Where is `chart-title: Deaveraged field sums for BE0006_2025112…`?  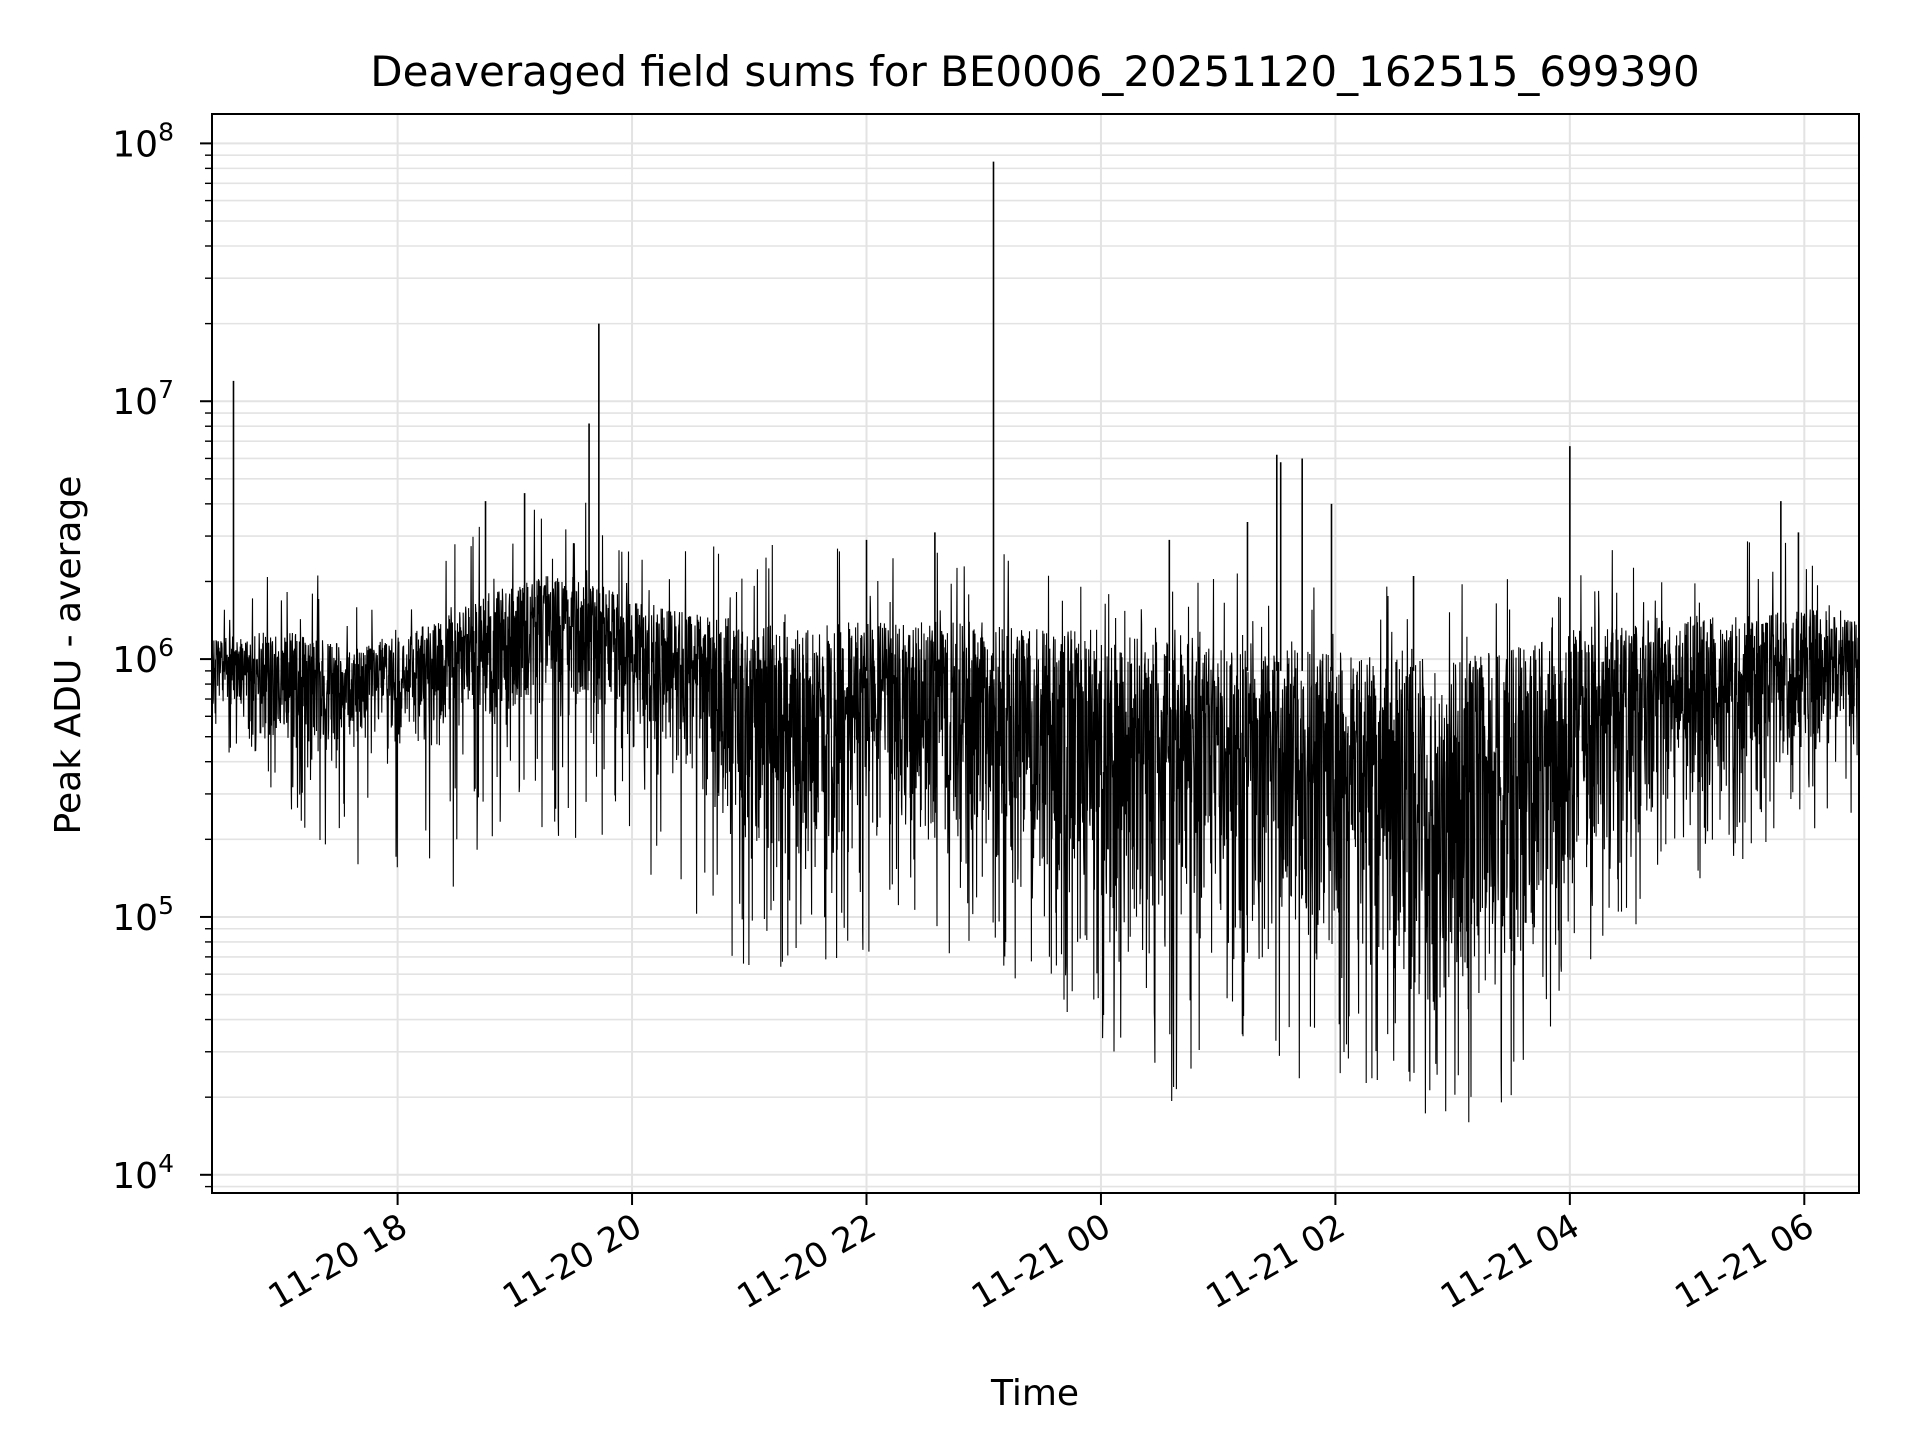 chart-title: Deaveraged field sums for BE0006_2025112… is located at coordinates (1035, 71).